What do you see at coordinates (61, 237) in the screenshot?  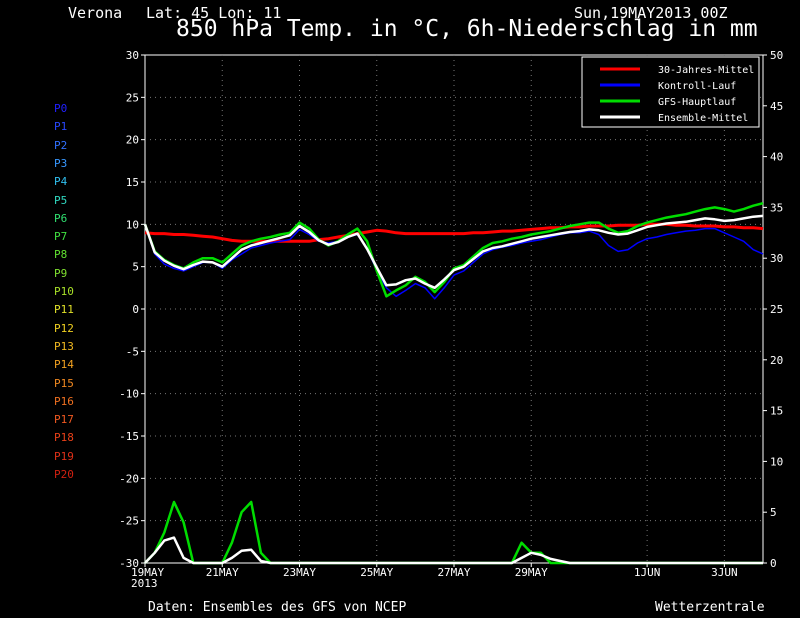 I see `member-label: P7` at bounding box center [61, 237].